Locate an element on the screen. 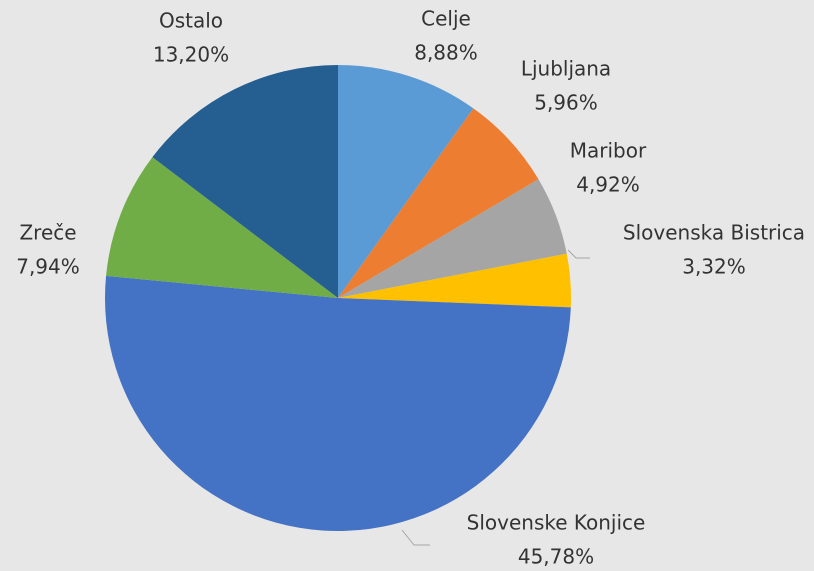 Image resolution: width=814 pixels, height=571 pixels. slice-value-label: 8,88% is located at coordinates (446, 53).